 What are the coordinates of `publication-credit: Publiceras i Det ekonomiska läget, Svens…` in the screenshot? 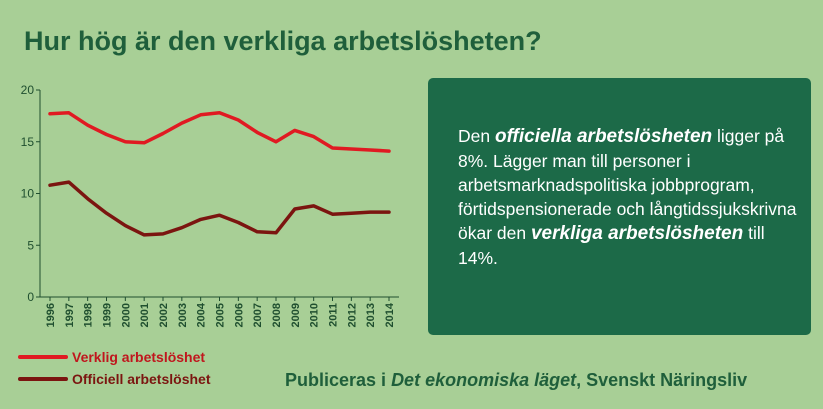 It's located at (516, 380).